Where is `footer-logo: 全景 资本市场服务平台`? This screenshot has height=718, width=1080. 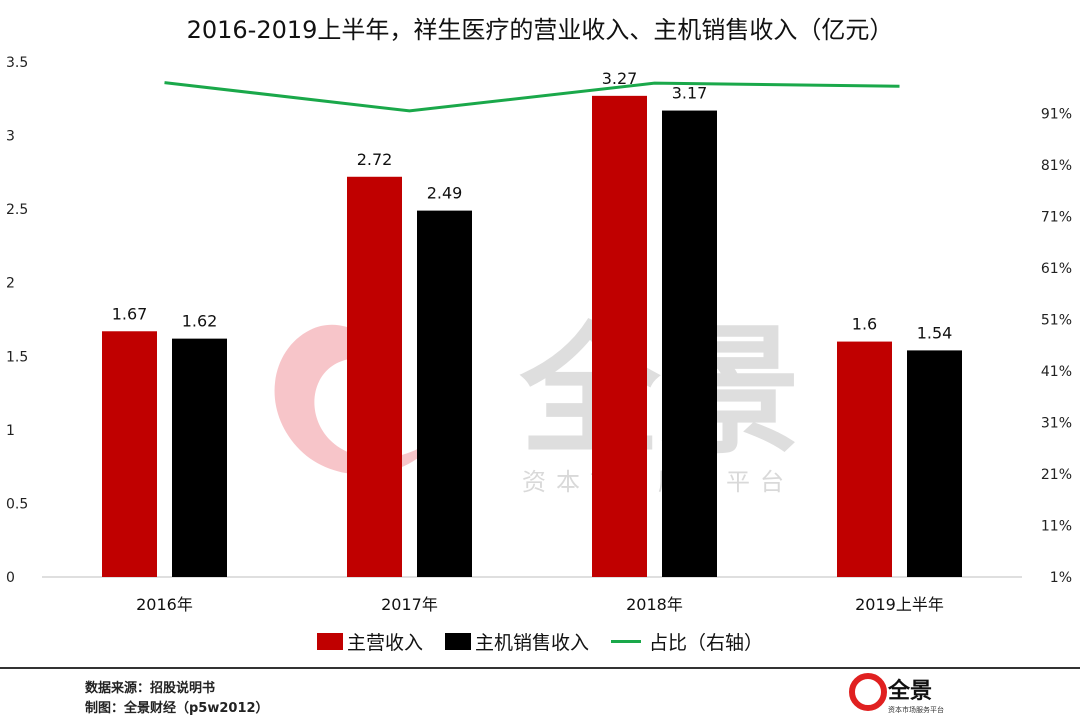 footer-logo: 全景 资本市场服务平台 is located at coordinates (896, 693).